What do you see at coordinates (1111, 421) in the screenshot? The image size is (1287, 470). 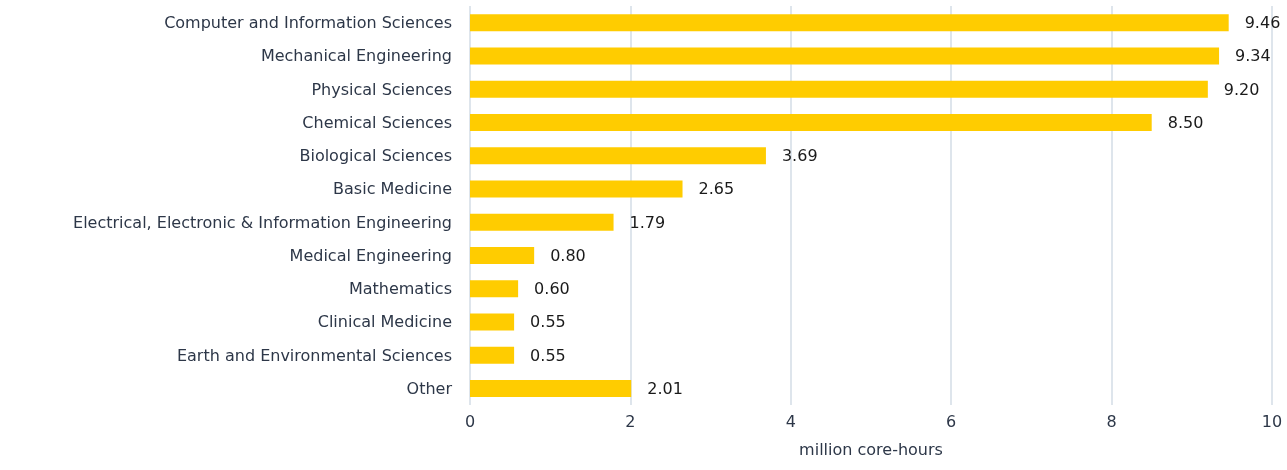 I see `x-tick-label: 8` at bounding box center [1111, 421].